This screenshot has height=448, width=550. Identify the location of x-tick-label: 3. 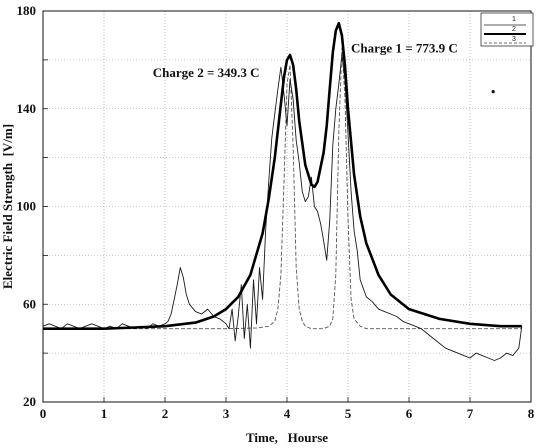
(226, 413).